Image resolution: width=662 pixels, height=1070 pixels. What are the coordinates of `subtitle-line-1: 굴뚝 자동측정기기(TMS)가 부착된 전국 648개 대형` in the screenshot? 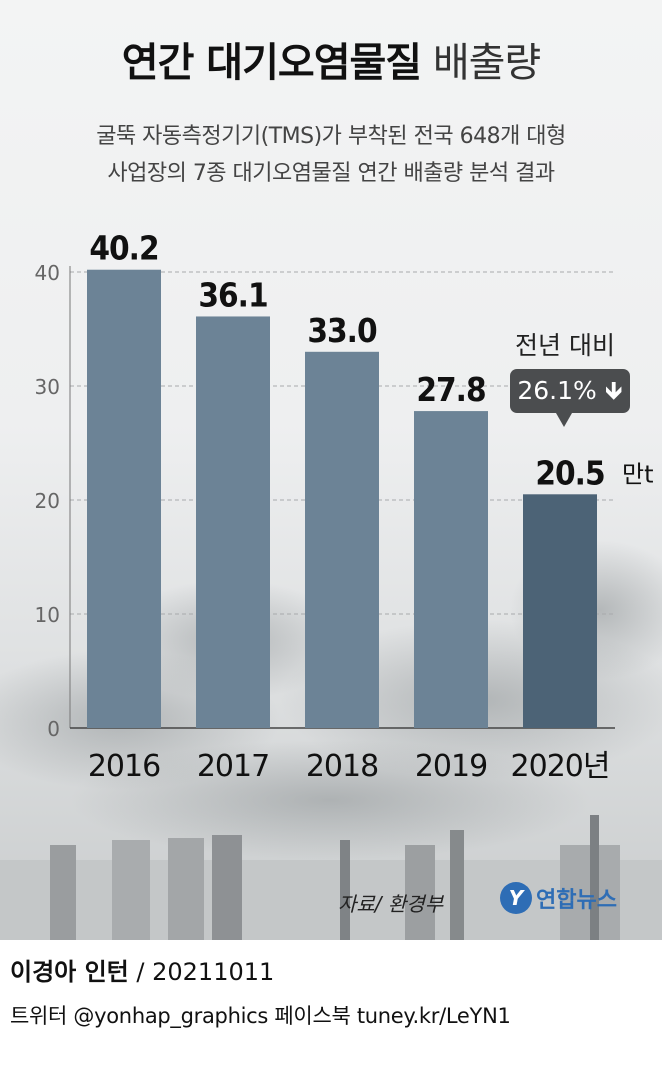 It's located at (331, 136).